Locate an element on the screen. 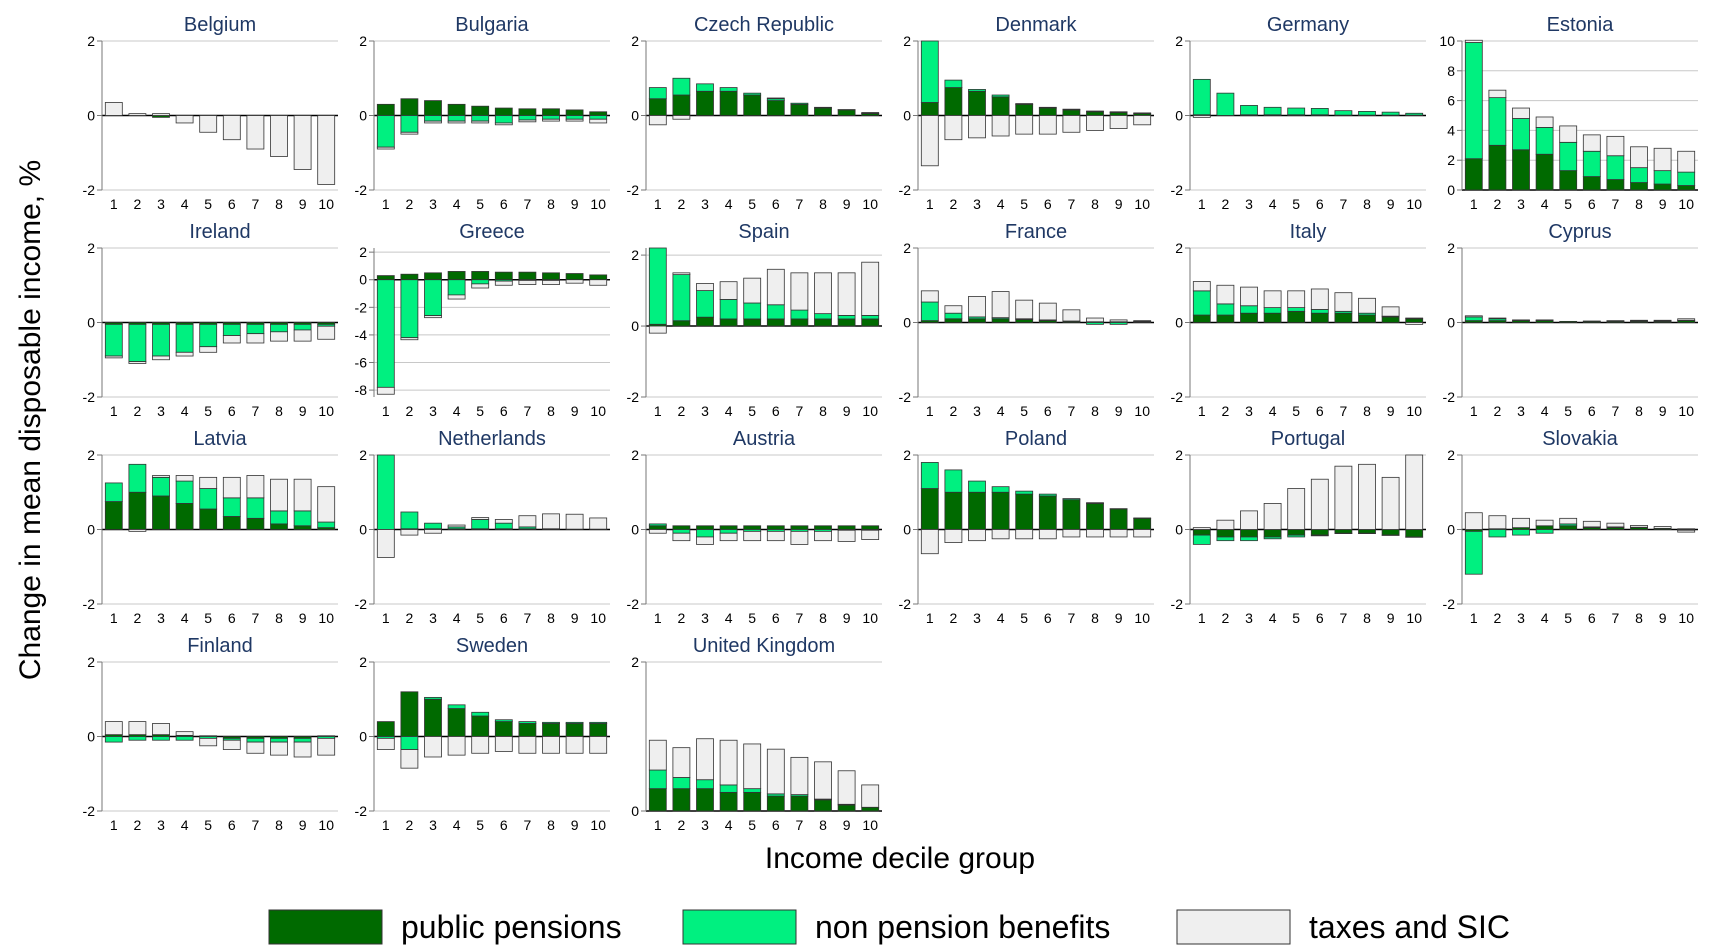  panel-title: Italy is located at coordinates (1308, 232).